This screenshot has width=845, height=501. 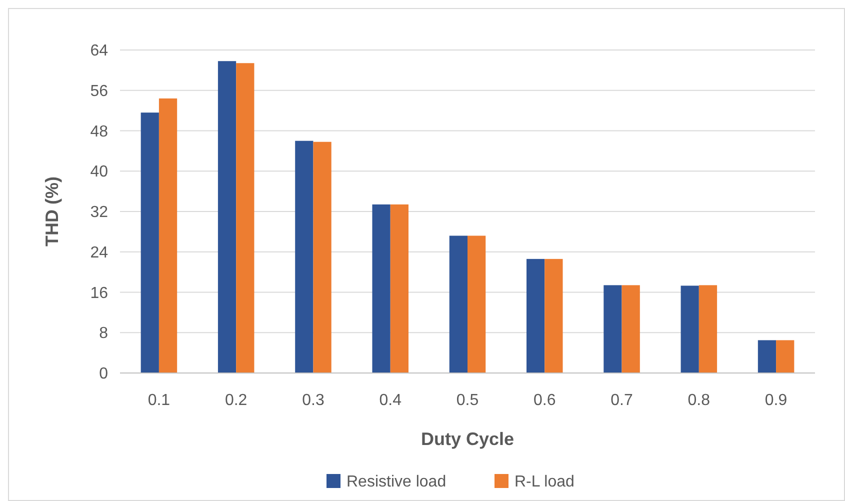 I want to click on x-tick-label: 0.6, so click(x=545, y=400).